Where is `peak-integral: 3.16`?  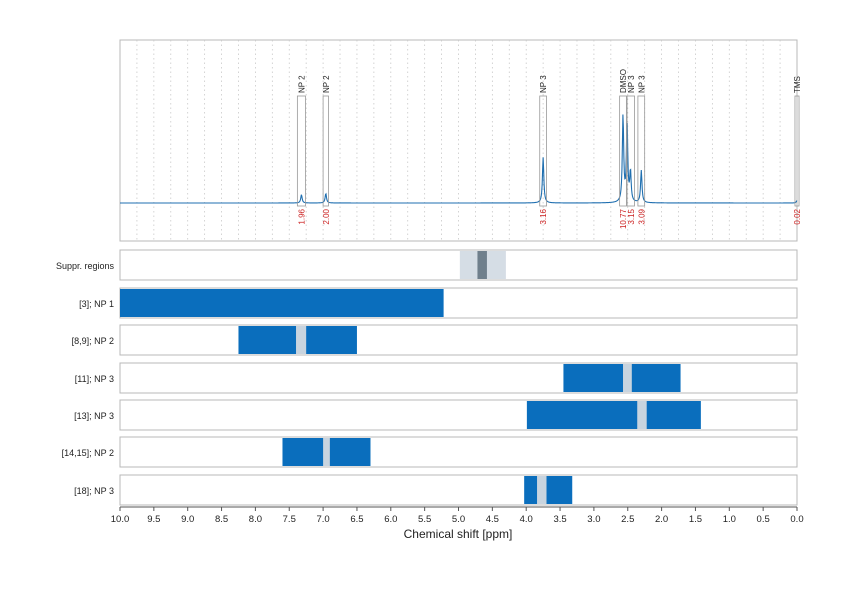 peak-integral: 3.16 is located at coordinates (543, 216).